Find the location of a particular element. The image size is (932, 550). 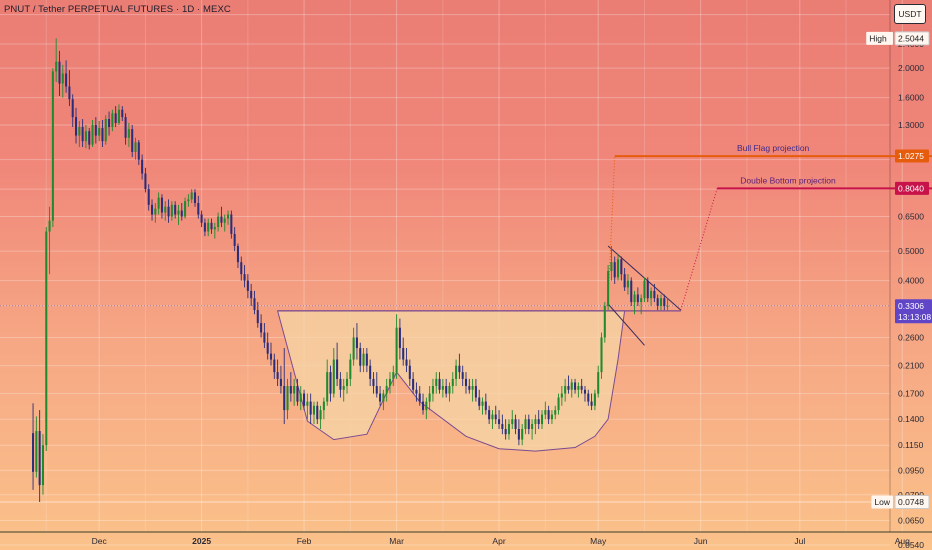

high-marker-box is located at coordinates (912, 38).